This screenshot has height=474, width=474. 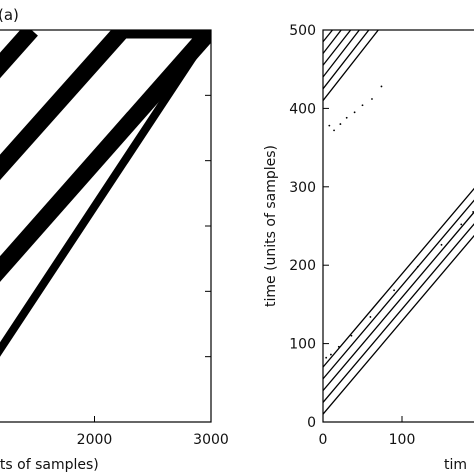 I want to click on right-series-1-line, so click(x=351, y=65).